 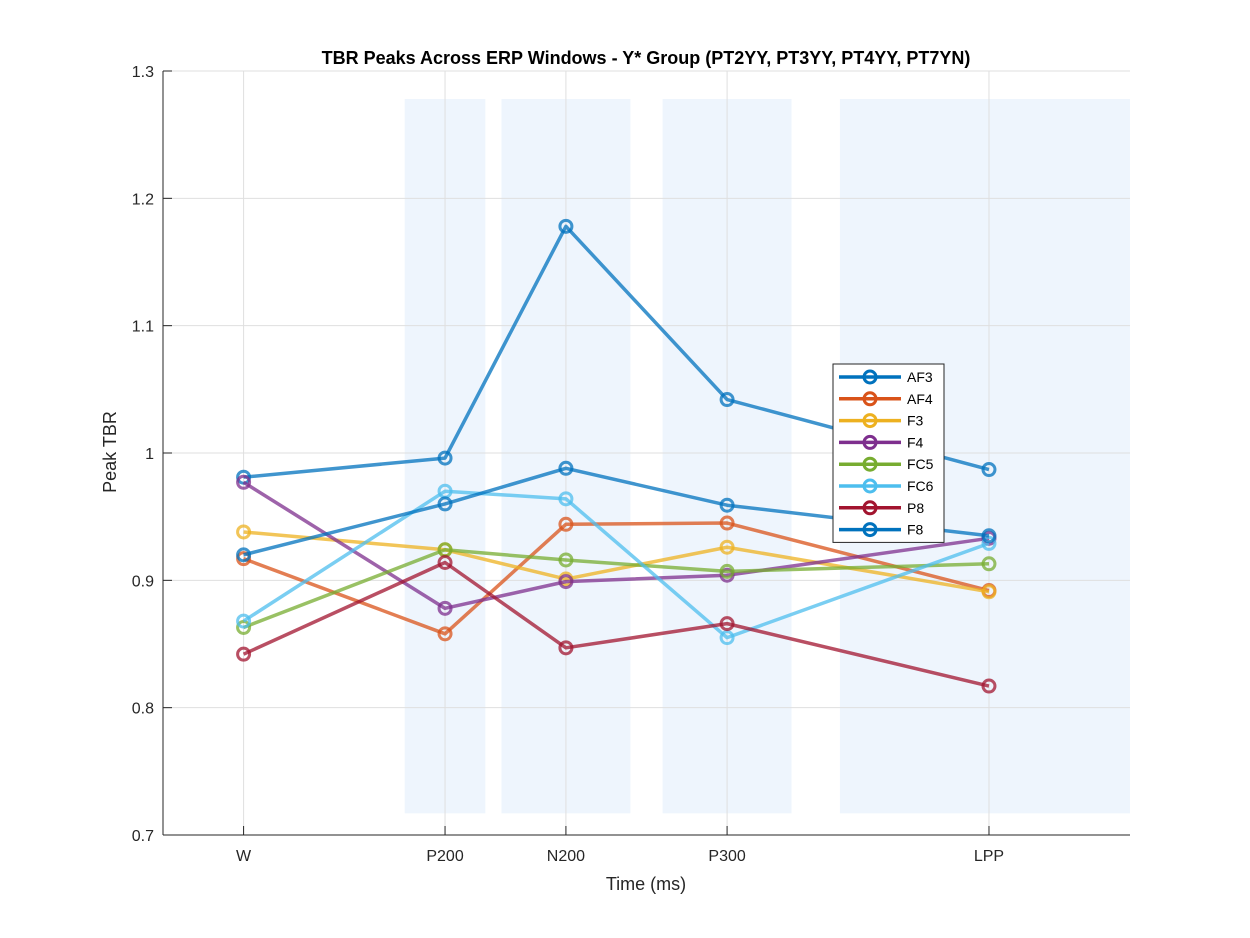 I want to click on legend-label: FC5, so click(x=920, y=464).